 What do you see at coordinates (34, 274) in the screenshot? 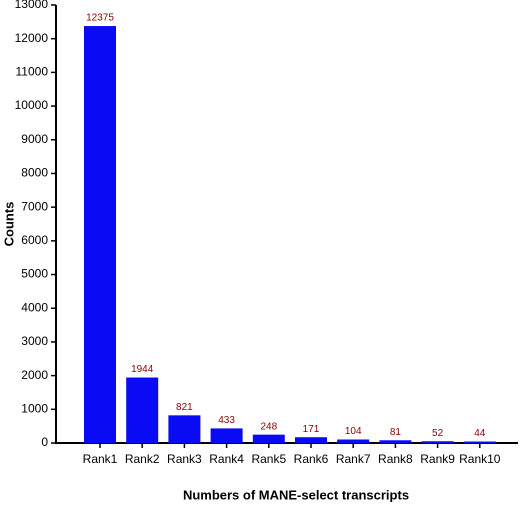
I see `y-tick-label: 5000` at bounding box center [34, 274].